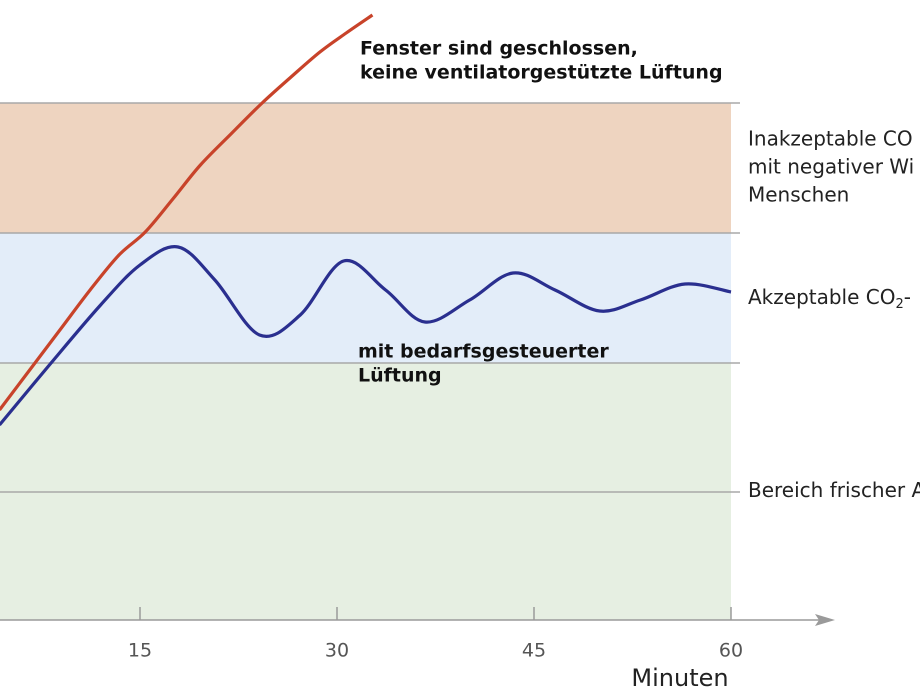 The image size is (920, 690). What do you see at coordinates (825, 620) in the screenshot?
I see `x-axis-arrow` at bounding box center [825, 620].